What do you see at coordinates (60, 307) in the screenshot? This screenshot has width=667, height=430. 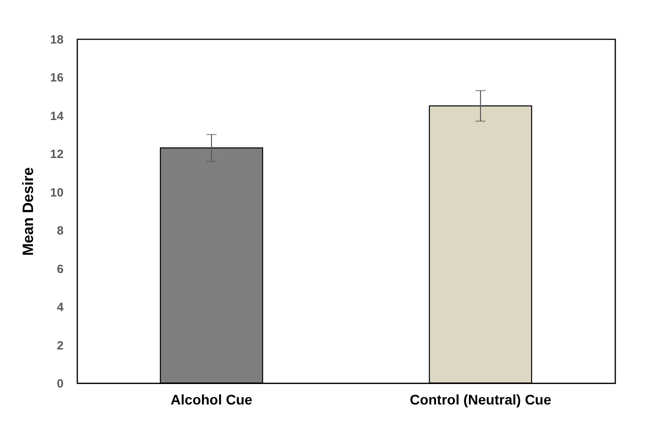 I see `y-tick-label: 4` at bounding box center [60, 307].